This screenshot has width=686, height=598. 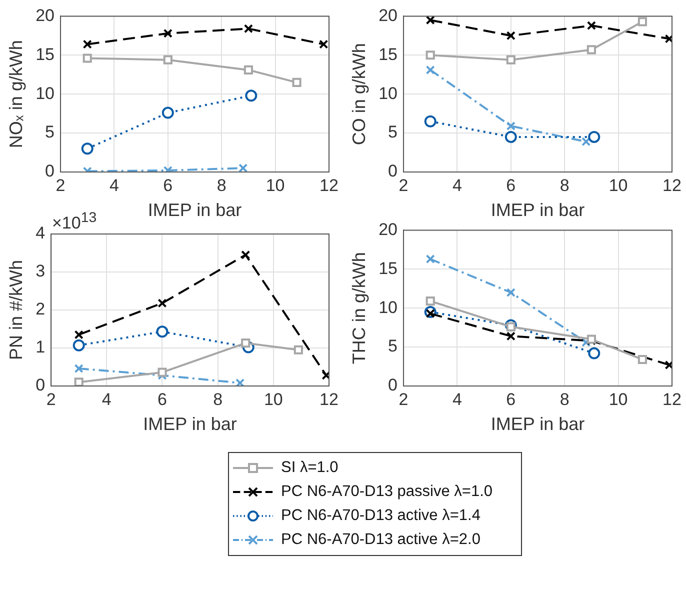 I want to click on y-axis-title: CO in g/kWh, so click(x=358, y=94).